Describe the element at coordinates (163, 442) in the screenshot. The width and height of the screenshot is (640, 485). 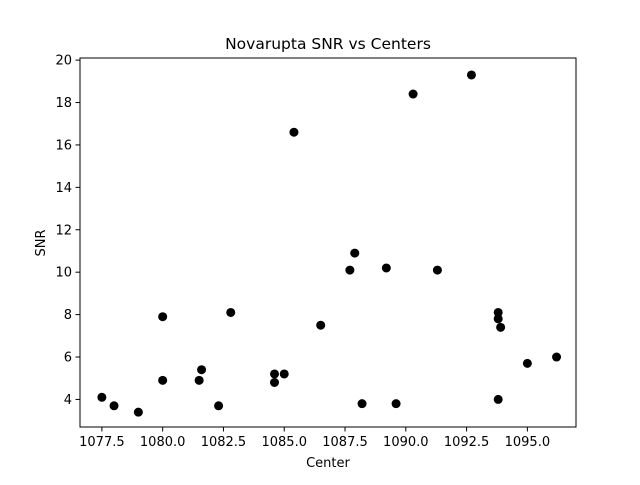
I see `x-tick-label: 1080.0` at that location.